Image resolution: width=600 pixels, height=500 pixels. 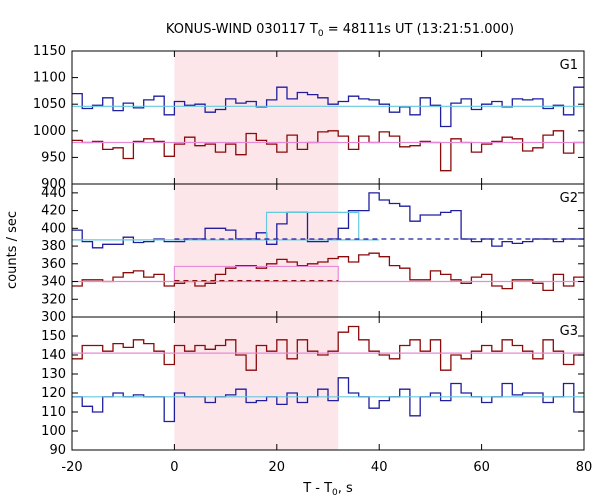 What do you see at coordinates (49, 131) in the screenshot?
I see `y-tick-label: 1000` at bounding box center [49, 131].